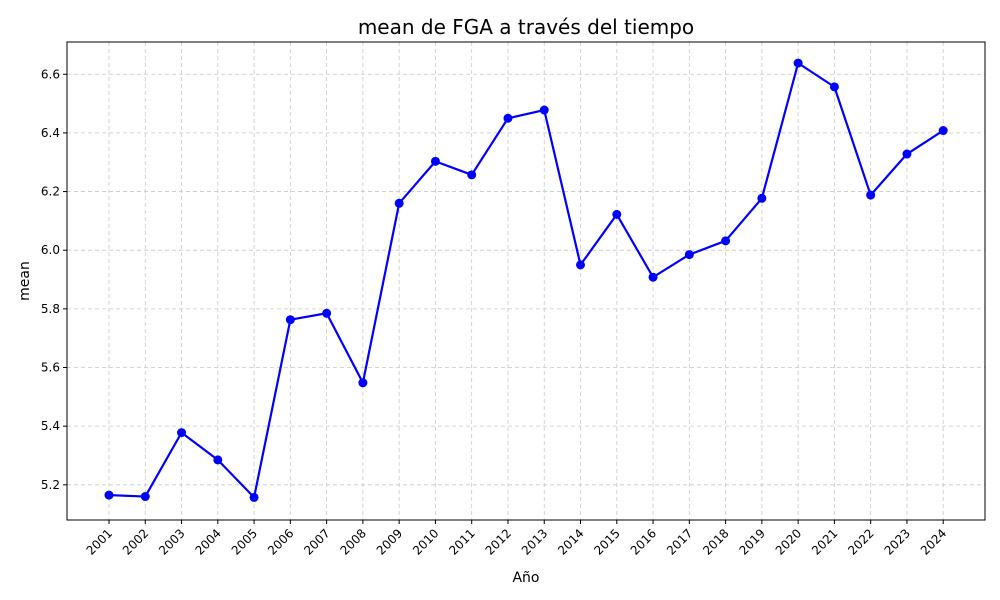  What do you see at coordinates (50, 133) in the screenshot?
I see `y-tick-label: 6.4` at bounding box center [50, 133].